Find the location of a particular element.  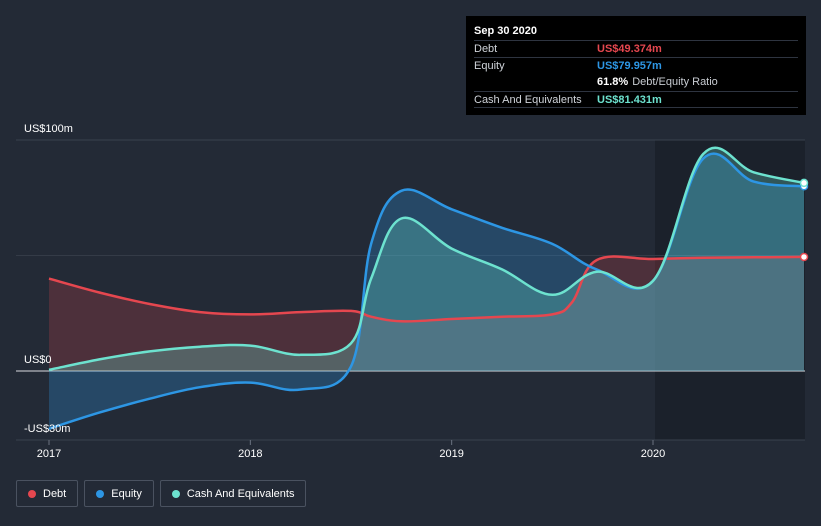

x-tick-label-2017: 2017 is located at coordinates (49, 454).